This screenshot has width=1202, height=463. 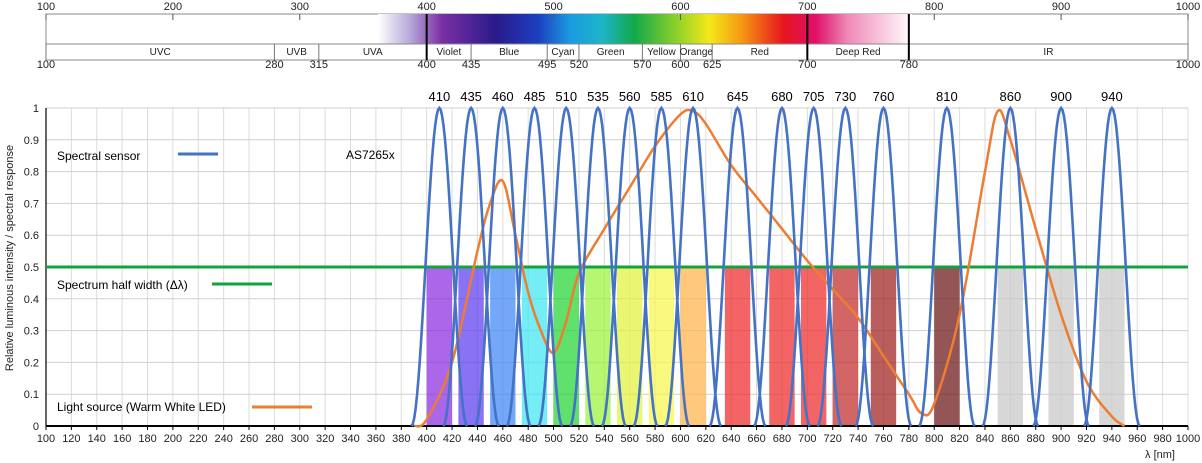 What do you see at coordinates (909, 65) in the screenshot?
I see `spectrum-bottom-tick-label: 780` at bounding box center [909, 65].